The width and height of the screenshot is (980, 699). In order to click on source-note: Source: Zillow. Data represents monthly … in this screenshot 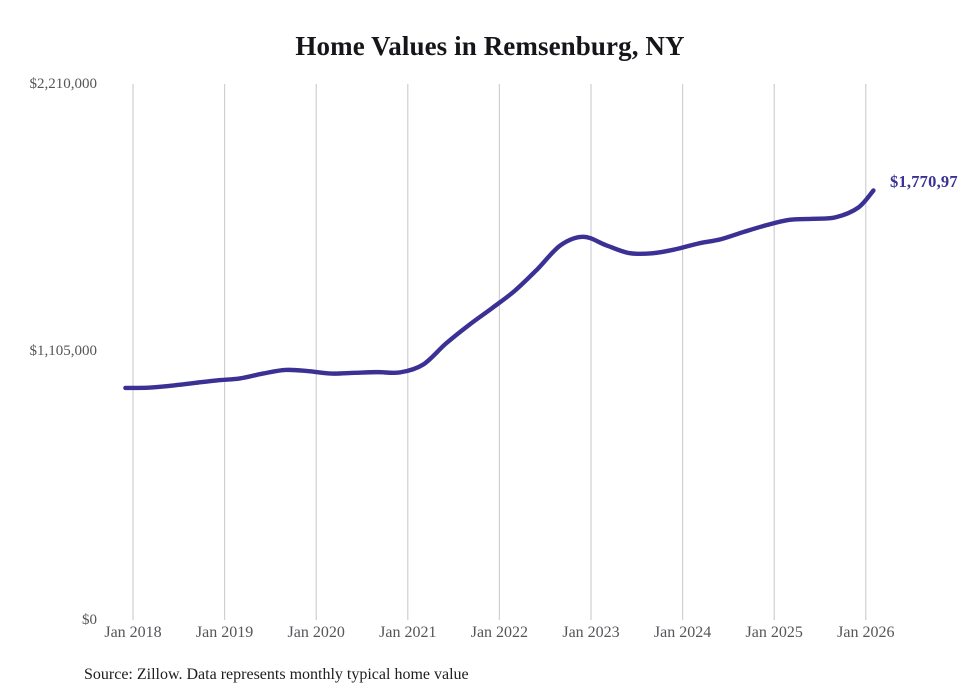, I will do `click(276, 674)`.